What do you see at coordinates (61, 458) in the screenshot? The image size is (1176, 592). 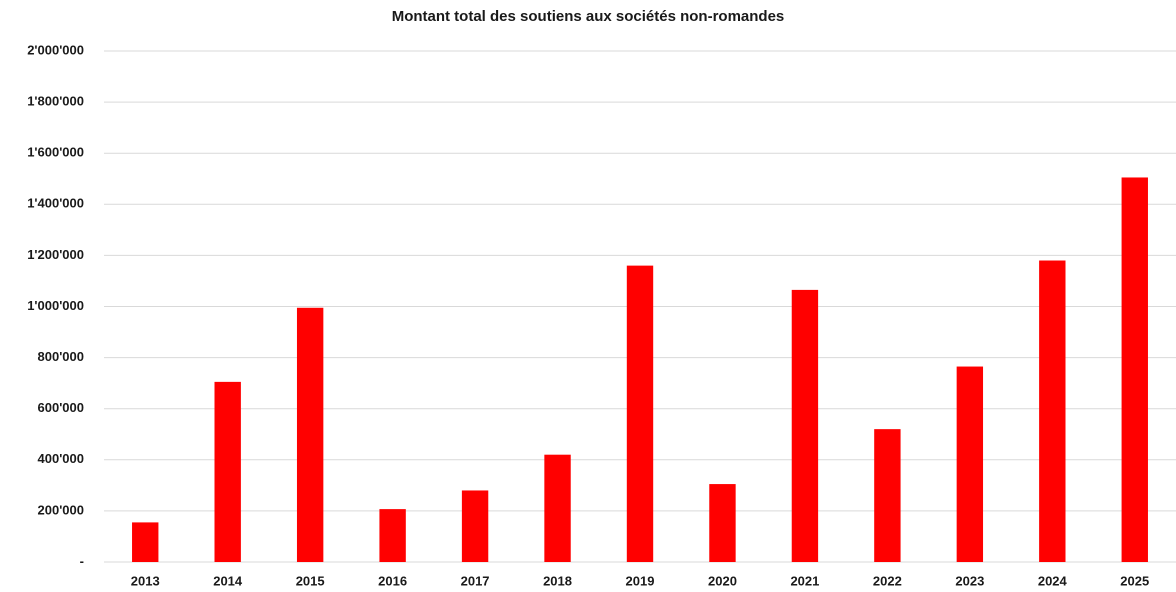 I see `y-tick-label: 400'000` at bounding box center [61, 458].